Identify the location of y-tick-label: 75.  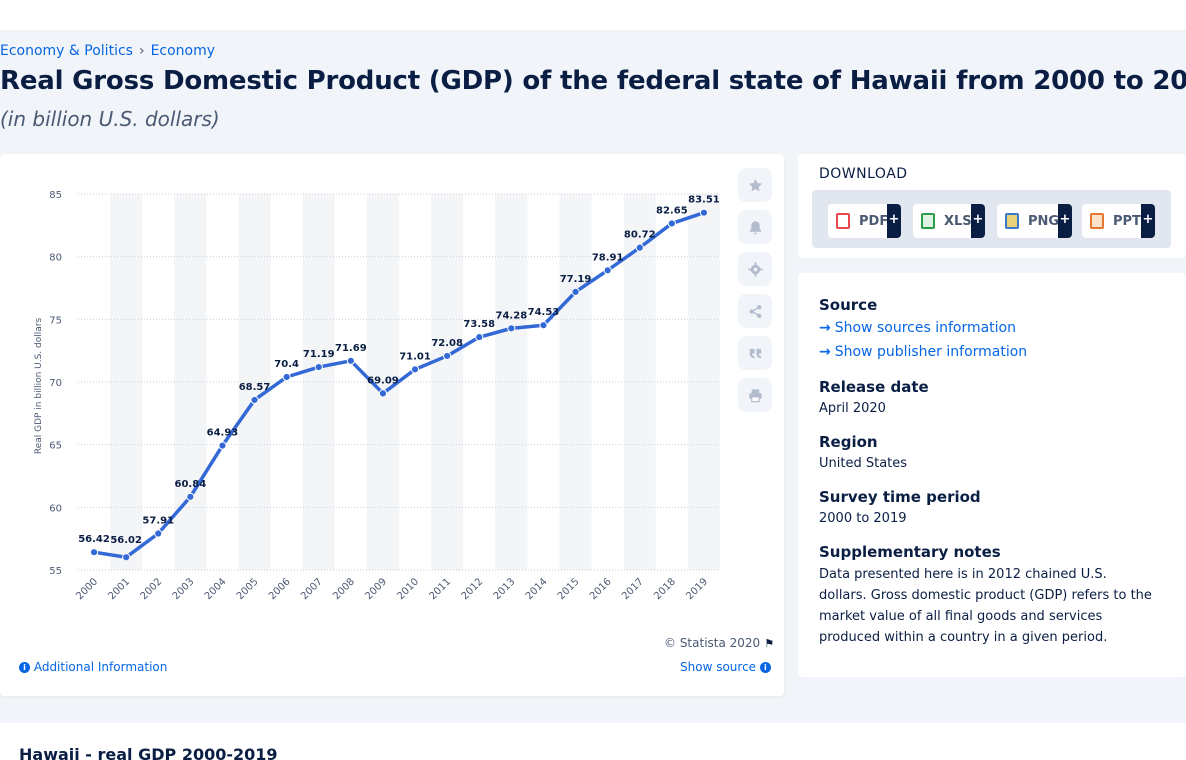
(55, 320).